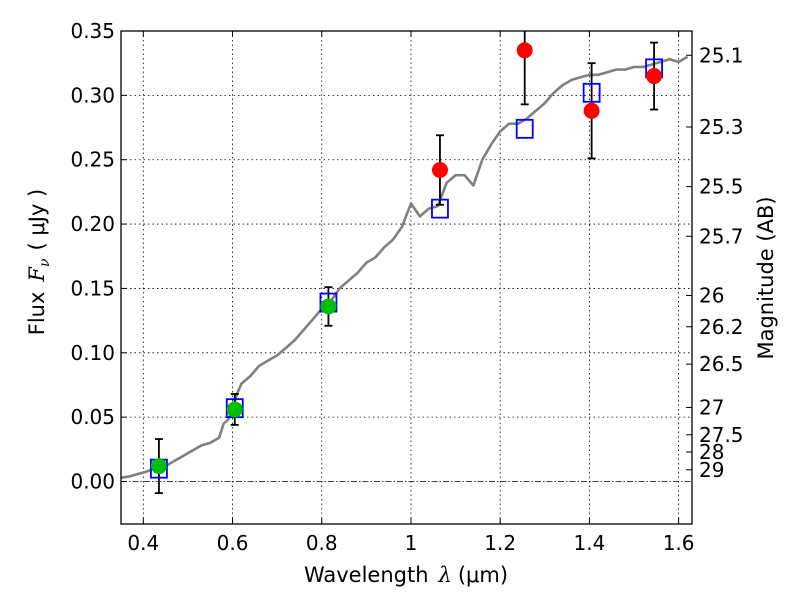 This screenshot has height=600, width=800. Describe the element at coordinates (411, 543) in the screenshot. I see `x-tick-label: 1` at that location.